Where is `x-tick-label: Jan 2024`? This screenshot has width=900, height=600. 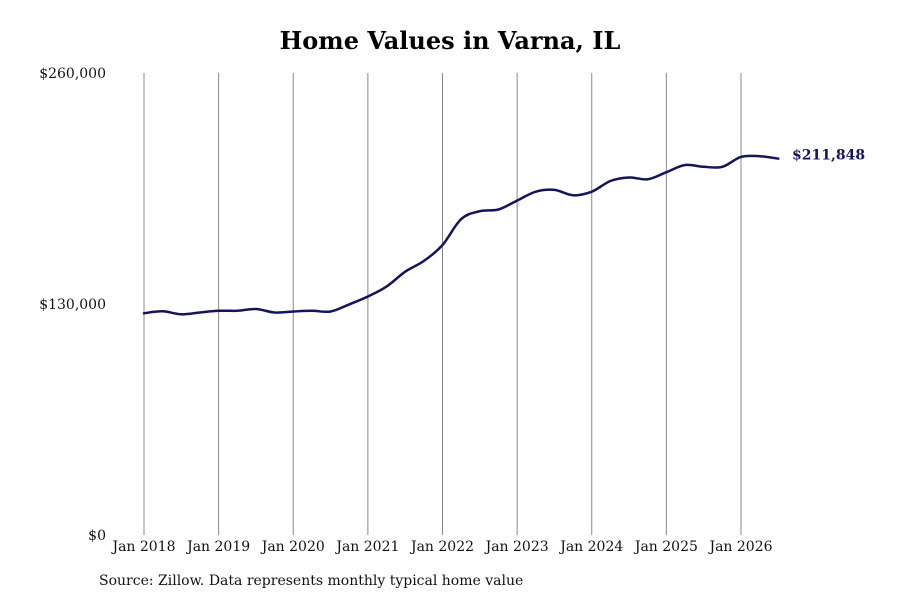
x-tick-label: Jan 2024 is located at coordinates (590, 547).